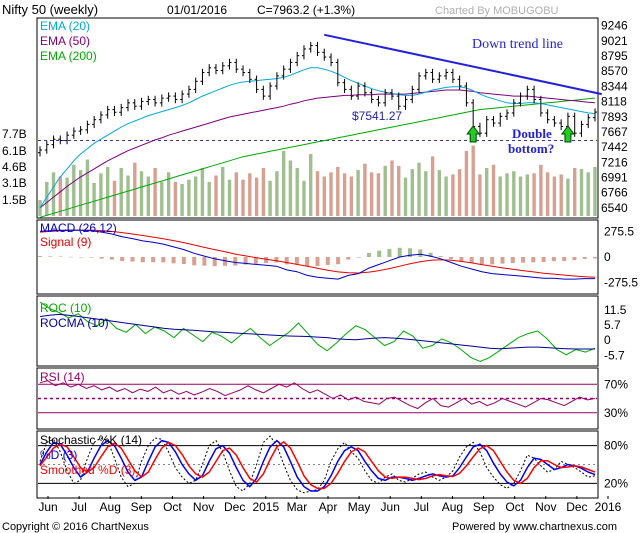 The image size is (640, 533). I want to click on copyright-text: Copyright © 2016 ChartNexus, so click(75, 527).